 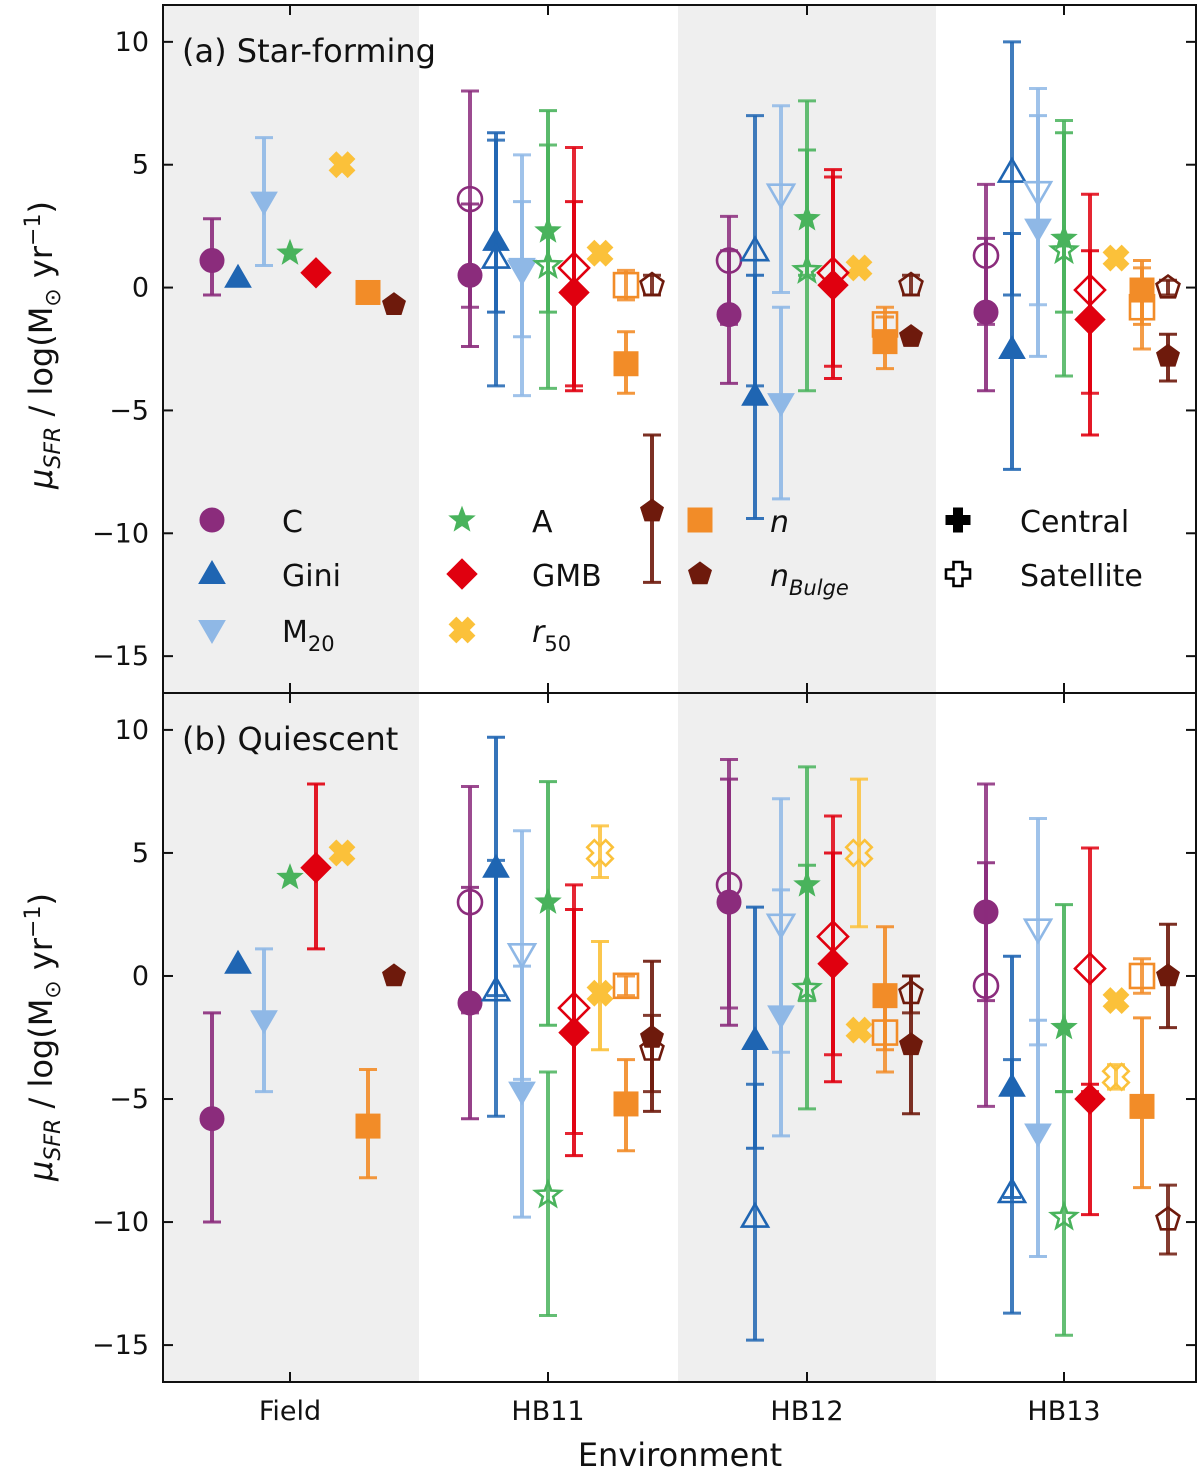 I want to click on data-point-m20-central-hb13, so click(x=1038, y=236).